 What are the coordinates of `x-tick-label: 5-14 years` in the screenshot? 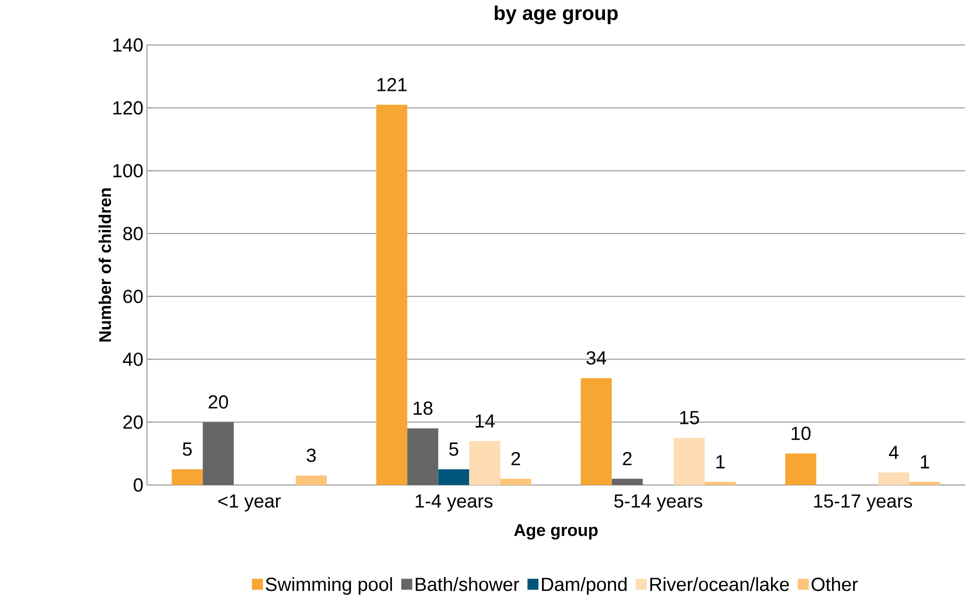 It's located at (658, 503).